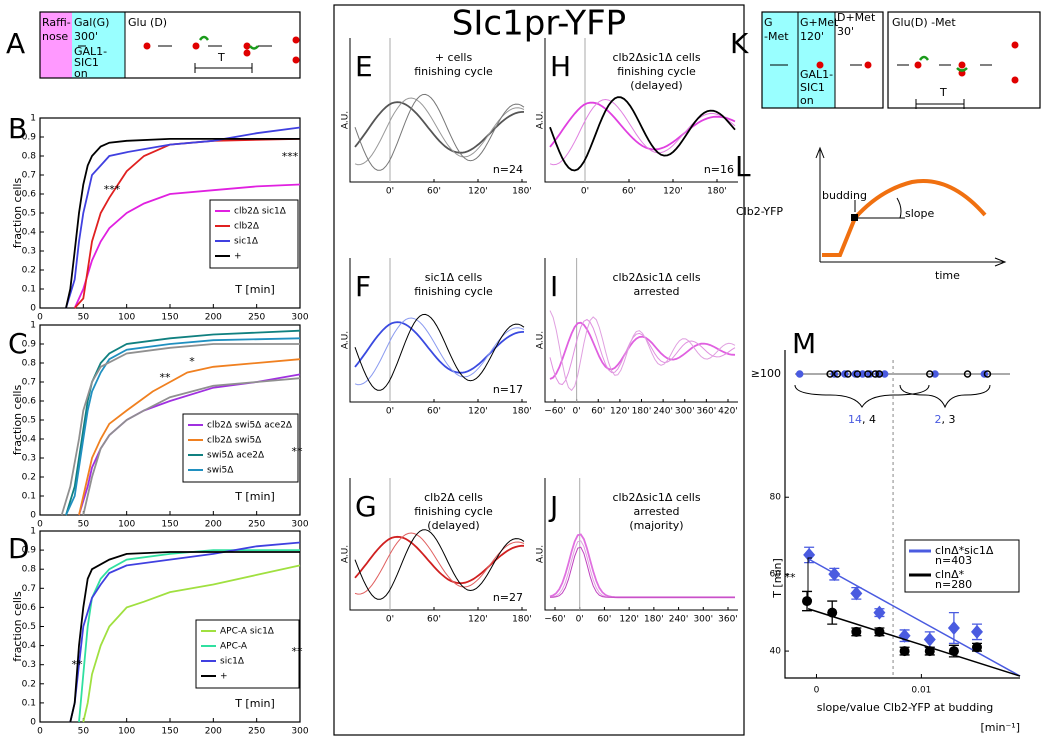 The image size is (1050, 740). Describe the element at coordinates (250, 426) in the screenshot. I see `legend-label: clb2Δ swi5Δ ace2Δ` at that location.